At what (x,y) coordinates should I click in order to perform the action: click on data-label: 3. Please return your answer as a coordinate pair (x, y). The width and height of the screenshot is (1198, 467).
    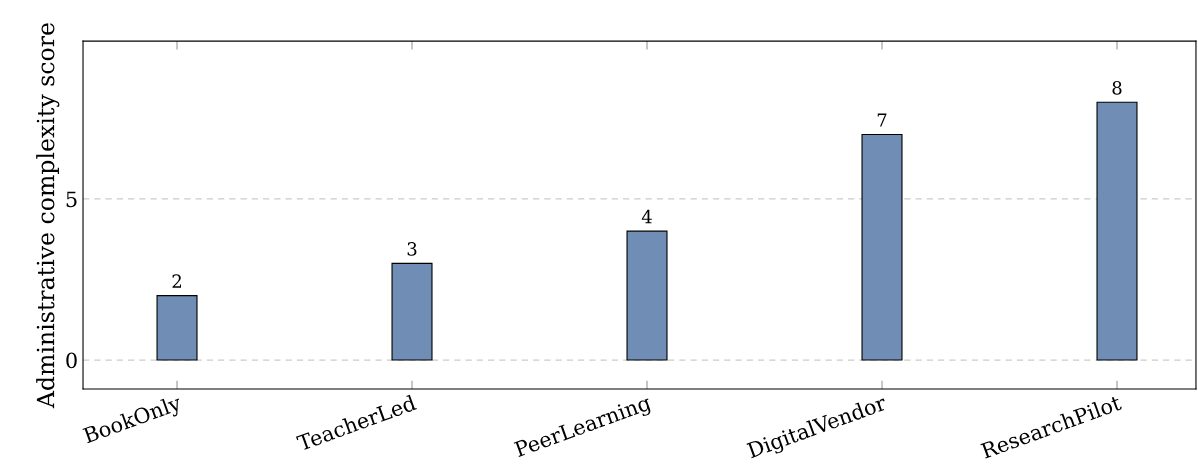
    Looking at the image, I should click on (412, 249).